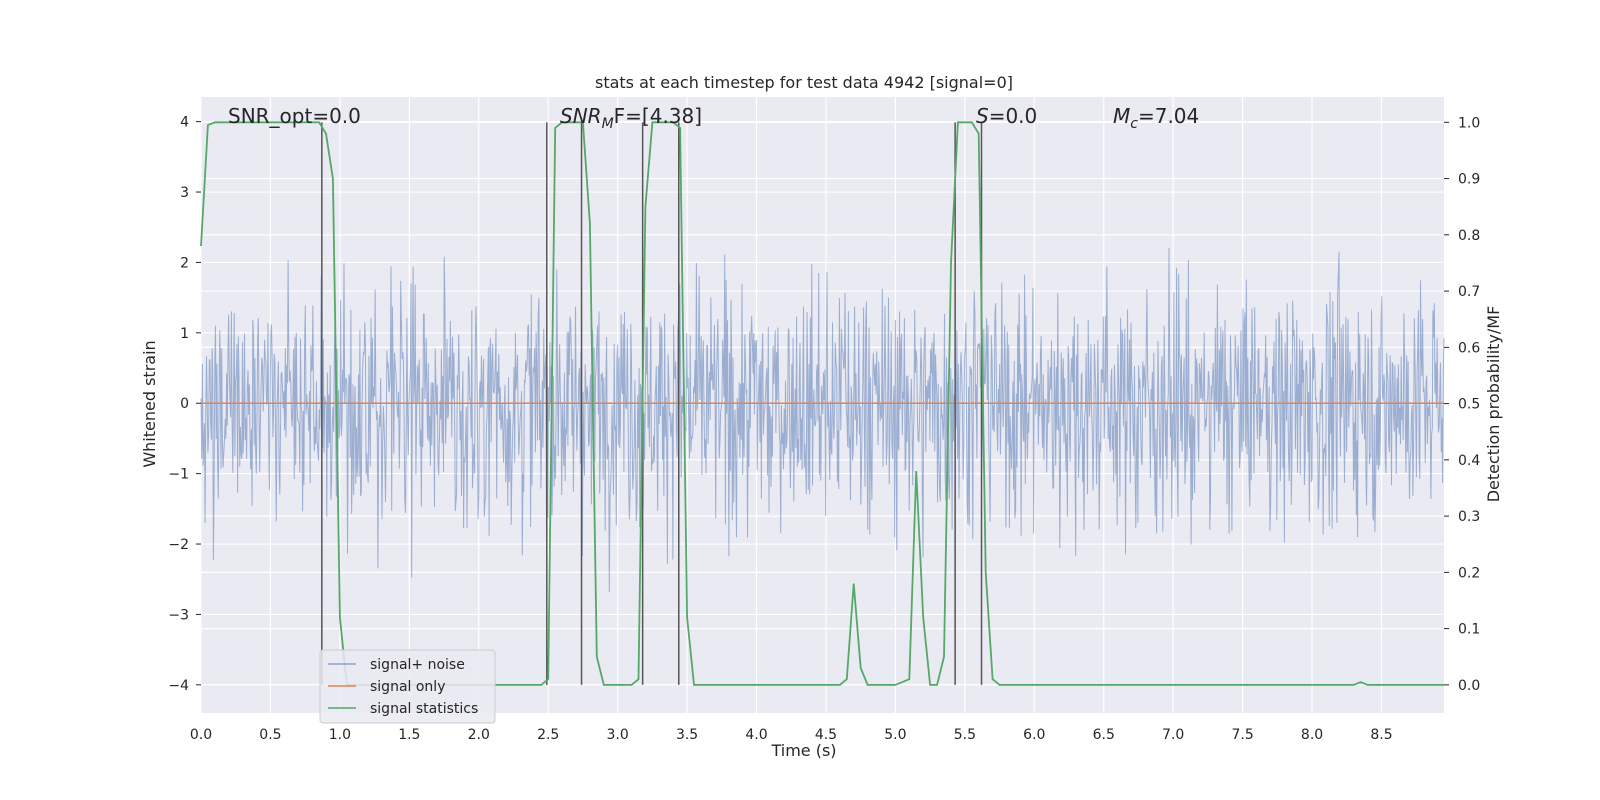  Describe the element at coordinates (201, 735) in the screenshot. I see `x-tick-label: 0.0` at that location.